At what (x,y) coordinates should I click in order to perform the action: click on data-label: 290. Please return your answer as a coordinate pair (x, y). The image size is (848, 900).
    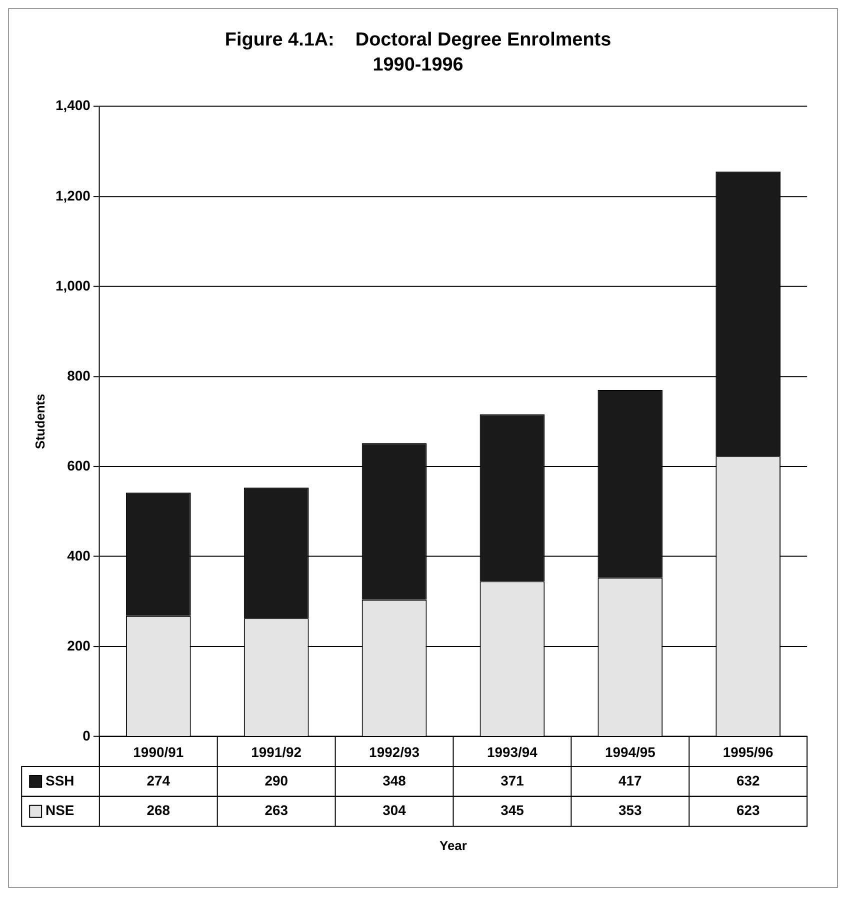
    Looking at the image, I should click on (276, 780).